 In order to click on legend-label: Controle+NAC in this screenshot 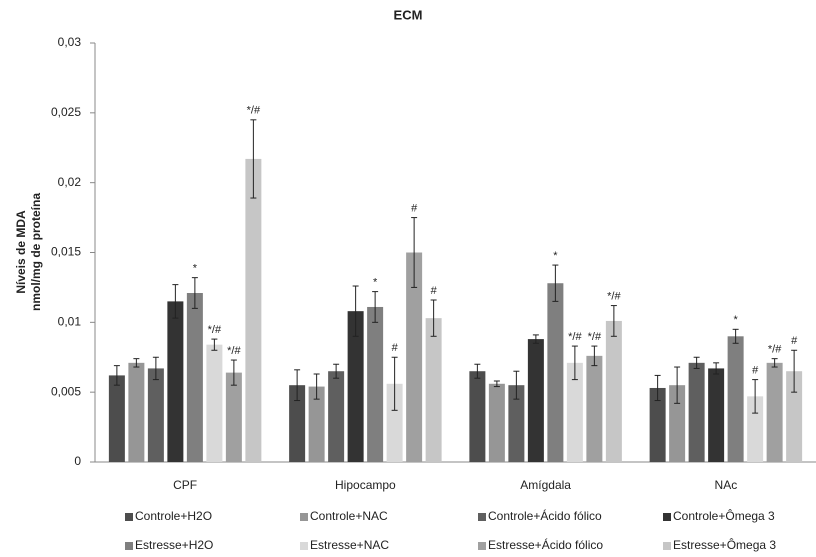, I will do `click(349, 516)`.